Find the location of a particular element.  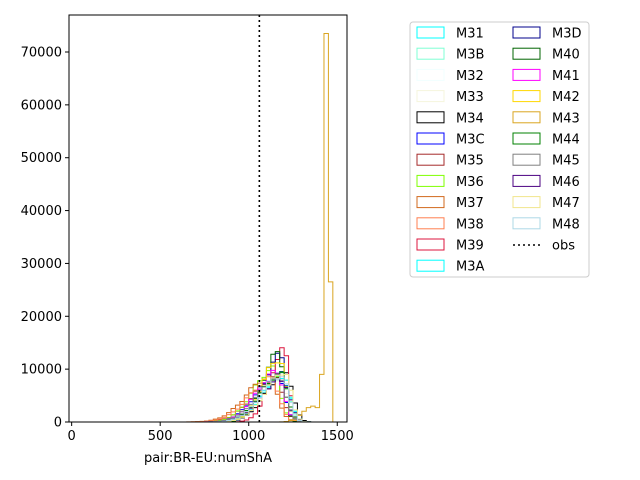

legend-label-m47: M47 is located at coordinates (566, 203).